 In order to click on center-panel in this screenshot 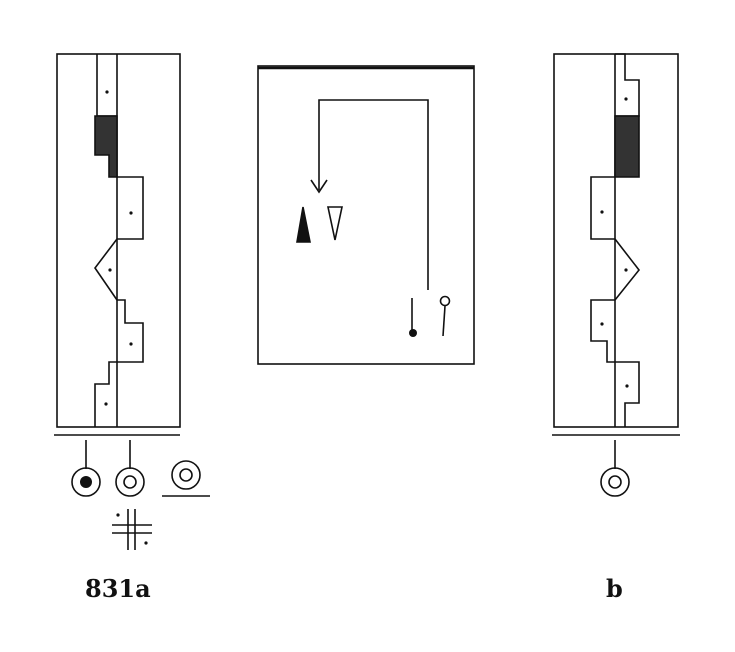, I will do `click(366, 215)`.